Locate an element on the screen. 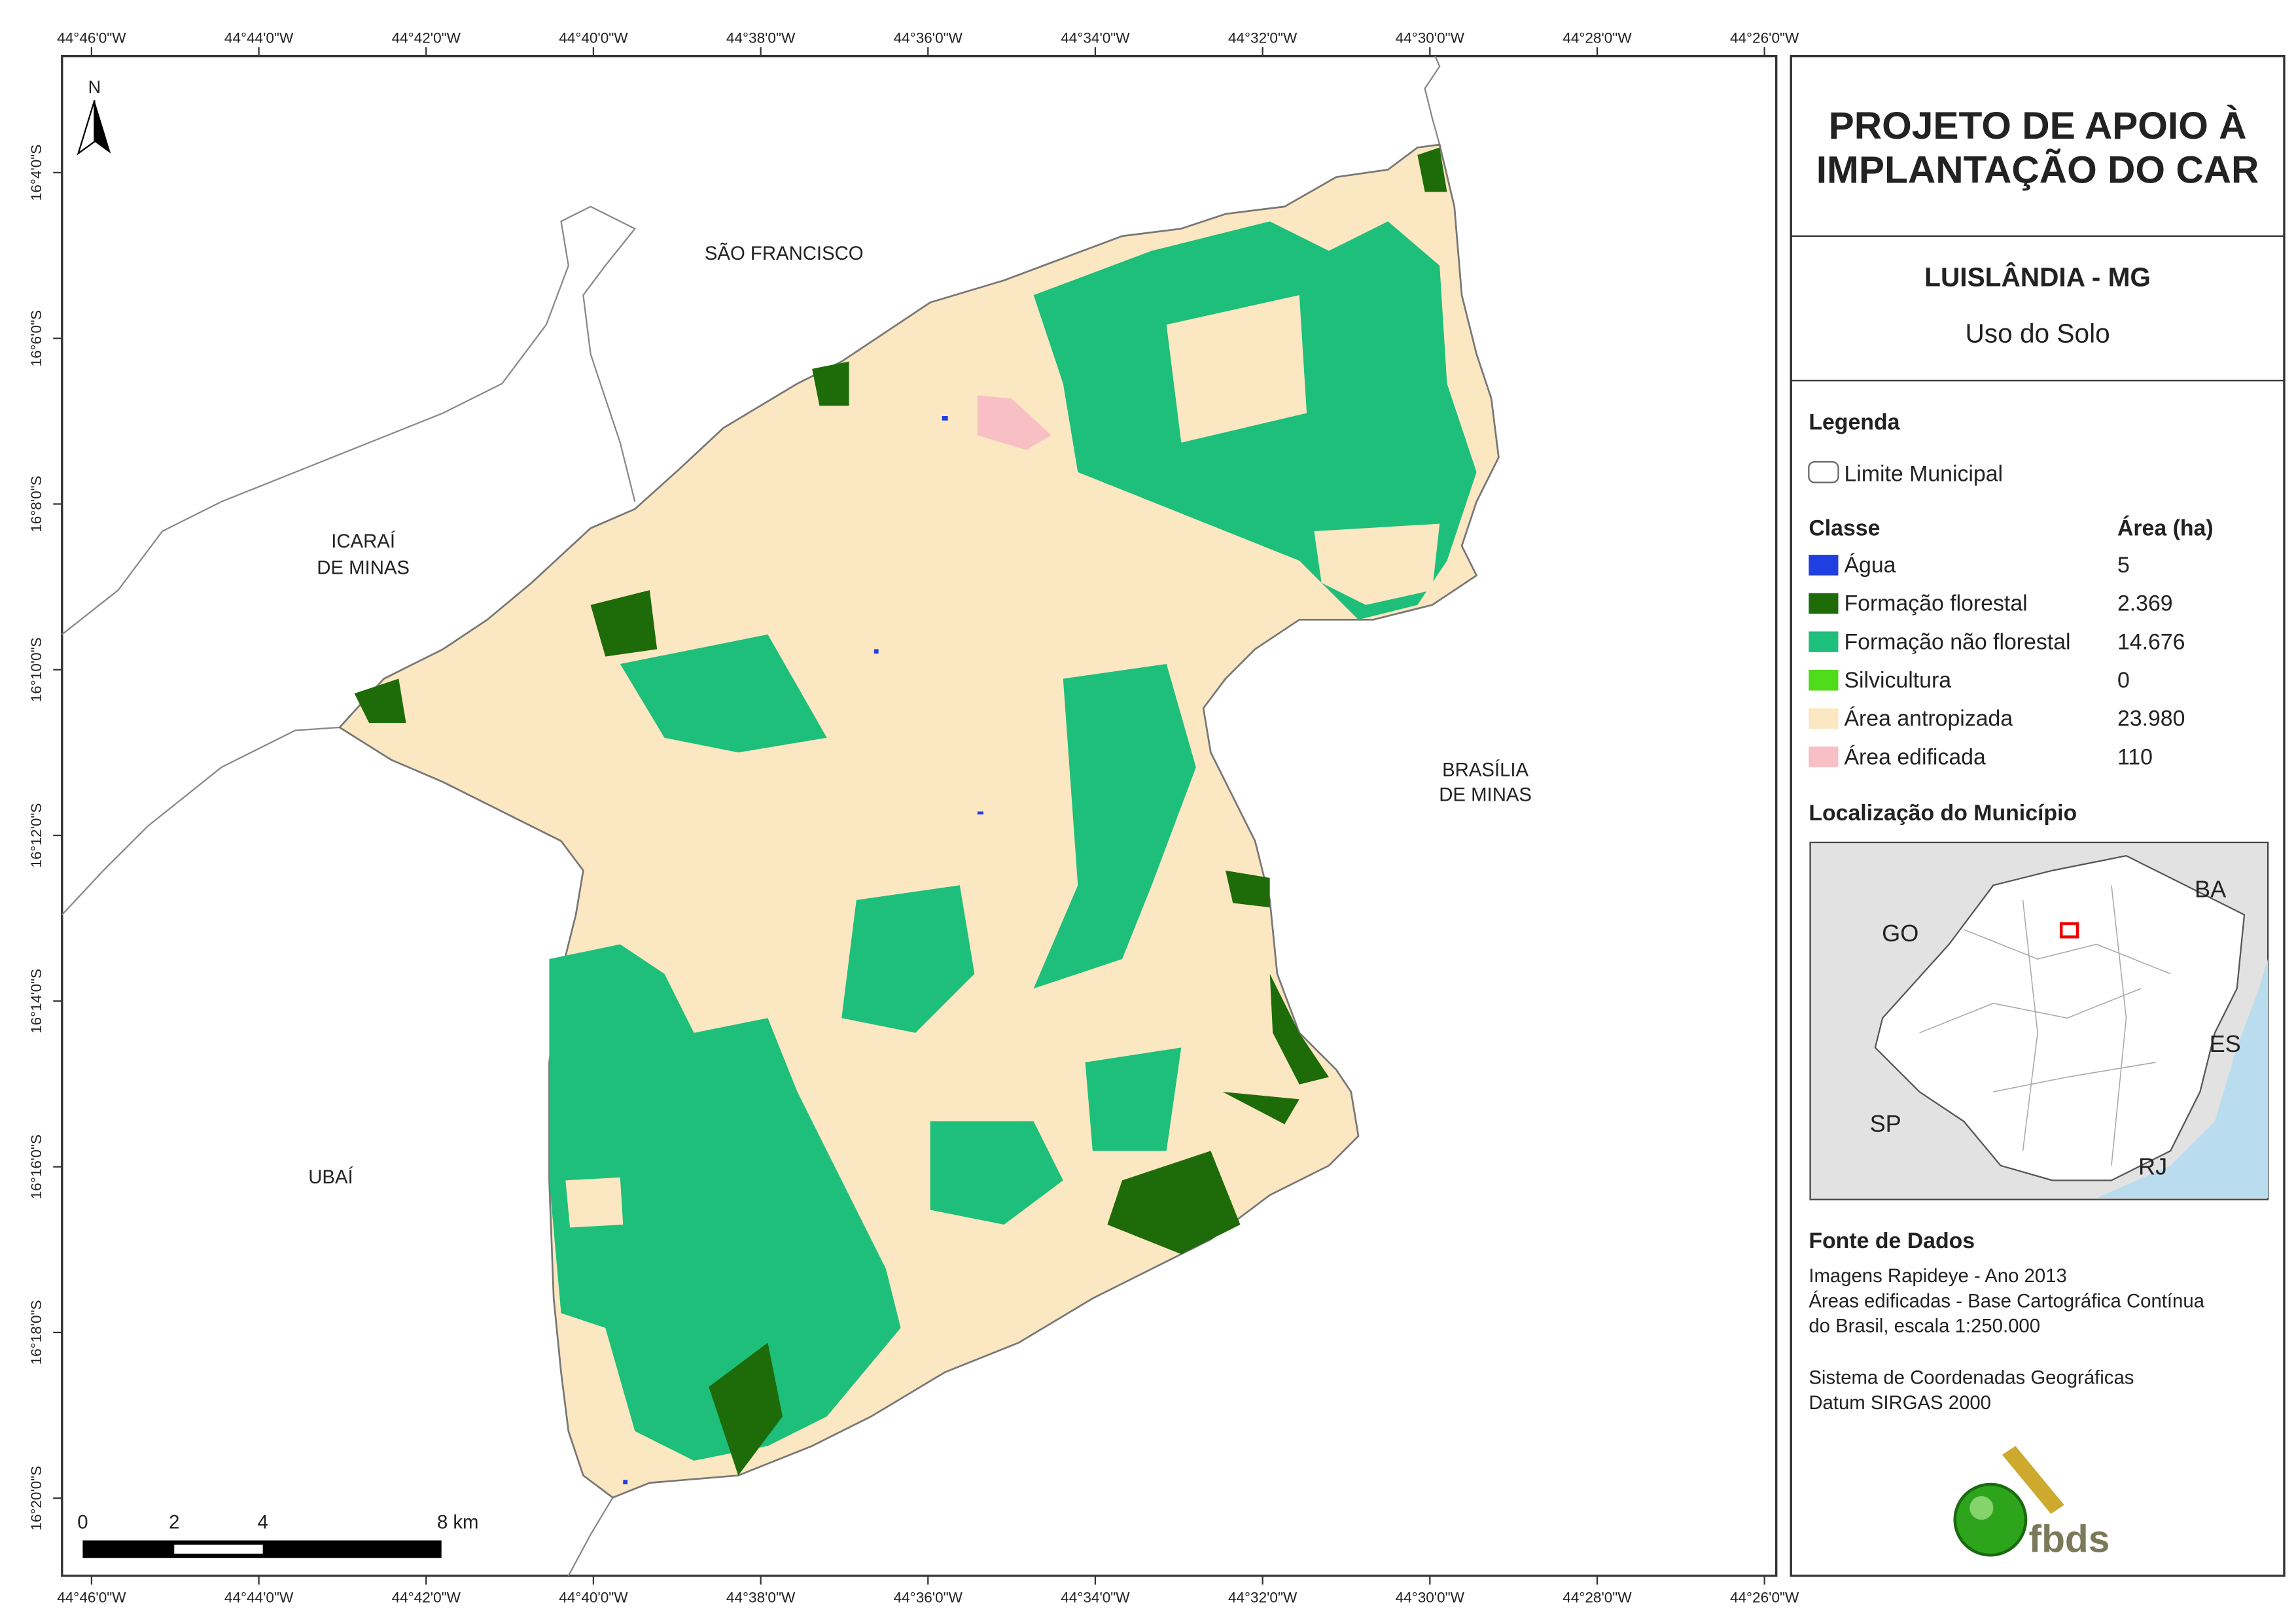 Image resolution: width=2296 pixels, height=1623 pixels. latitude-label: 16°8'0"S is located at coordinates (36, 504).